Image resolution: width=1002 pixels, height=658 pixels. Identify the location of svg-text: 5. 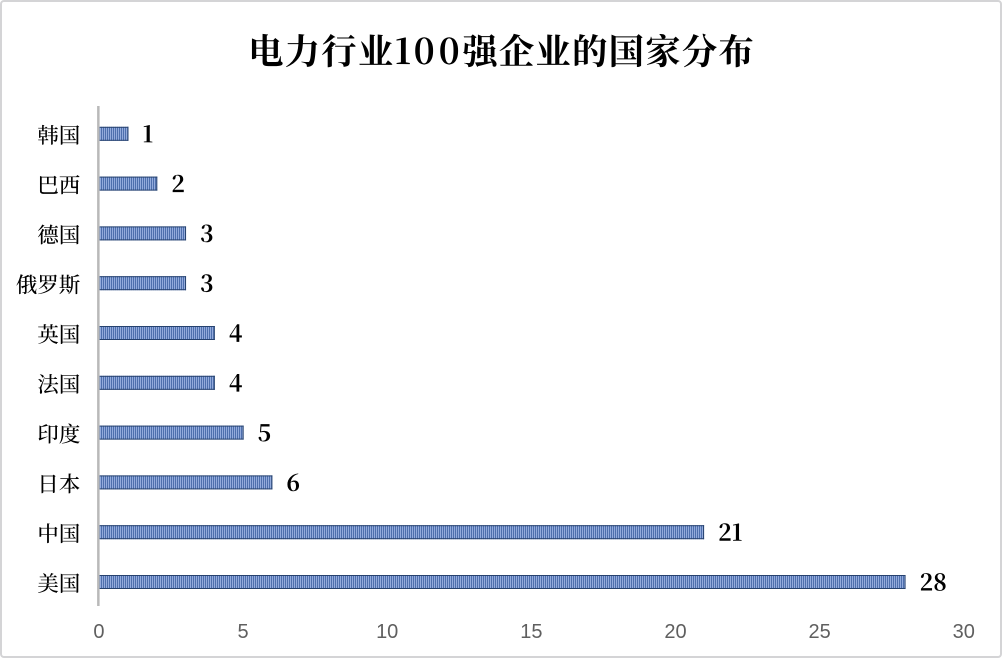
(242, 632).